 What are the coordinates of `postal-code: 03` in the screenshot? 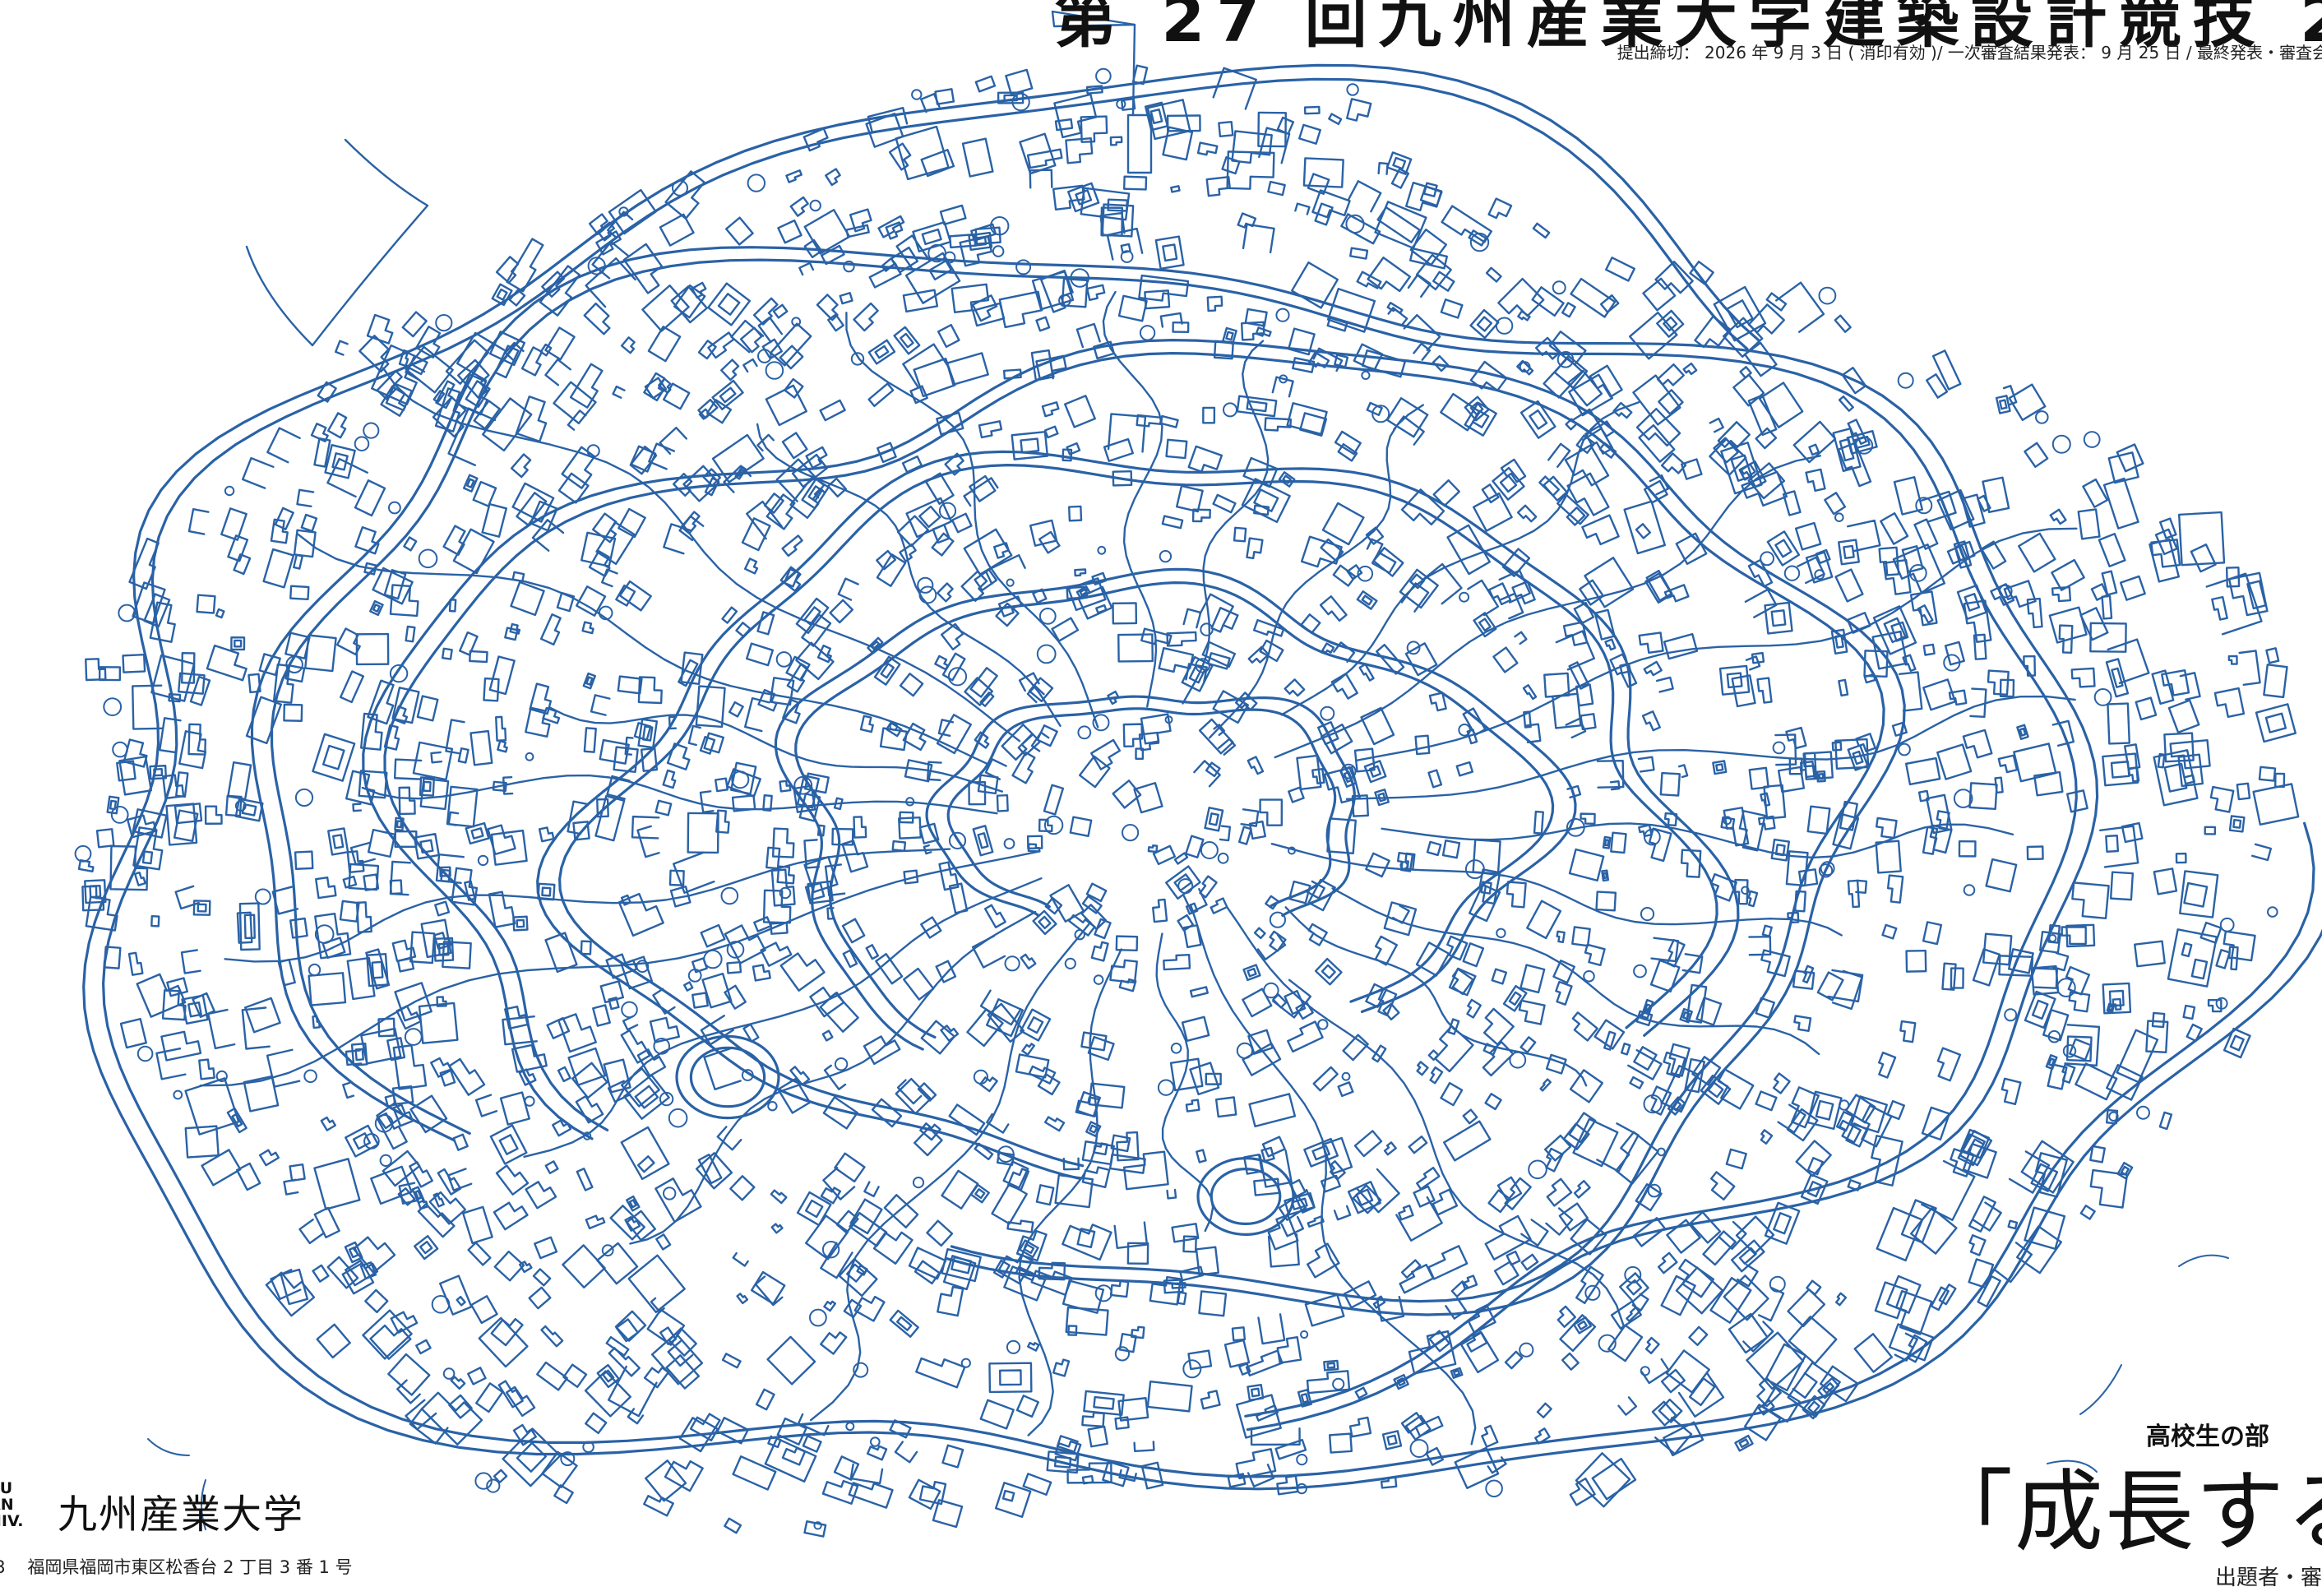 It's located at (3, 1567).